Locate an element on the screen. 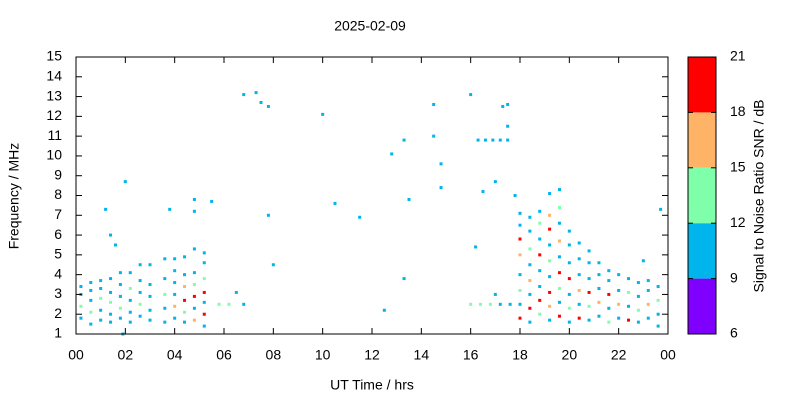 The image size is (800, 400). y-tick-label: 11 is located at coordinates (54, 135).